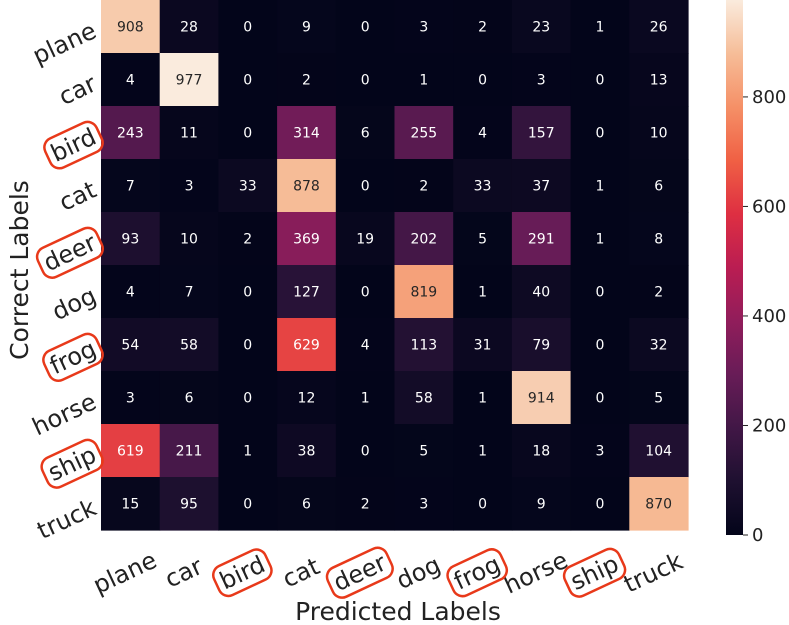 This screenshot has width=789, height=625. I want to click on y-tick-label-cat: cat, so click(78, 196).